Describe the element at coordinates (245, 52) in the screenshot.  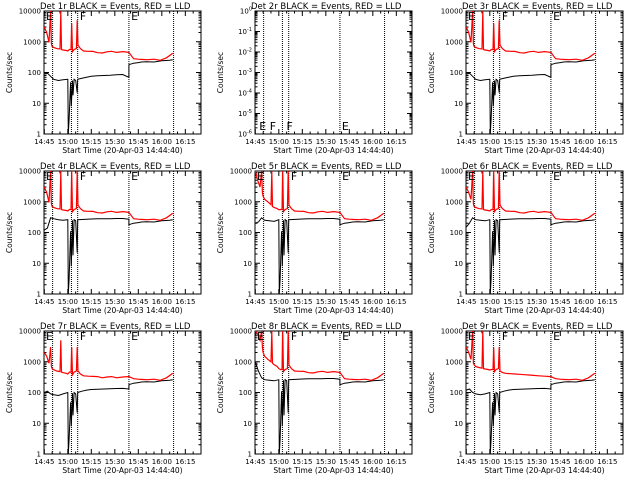
I see `y-tick-label: 10⁻²` at that location.